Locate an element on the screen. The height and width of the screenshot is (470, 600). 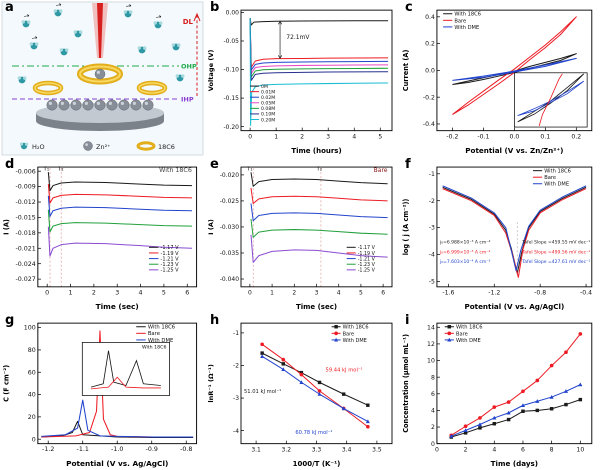
legend-label: -1.23 V is located at coordinates (367, 265).